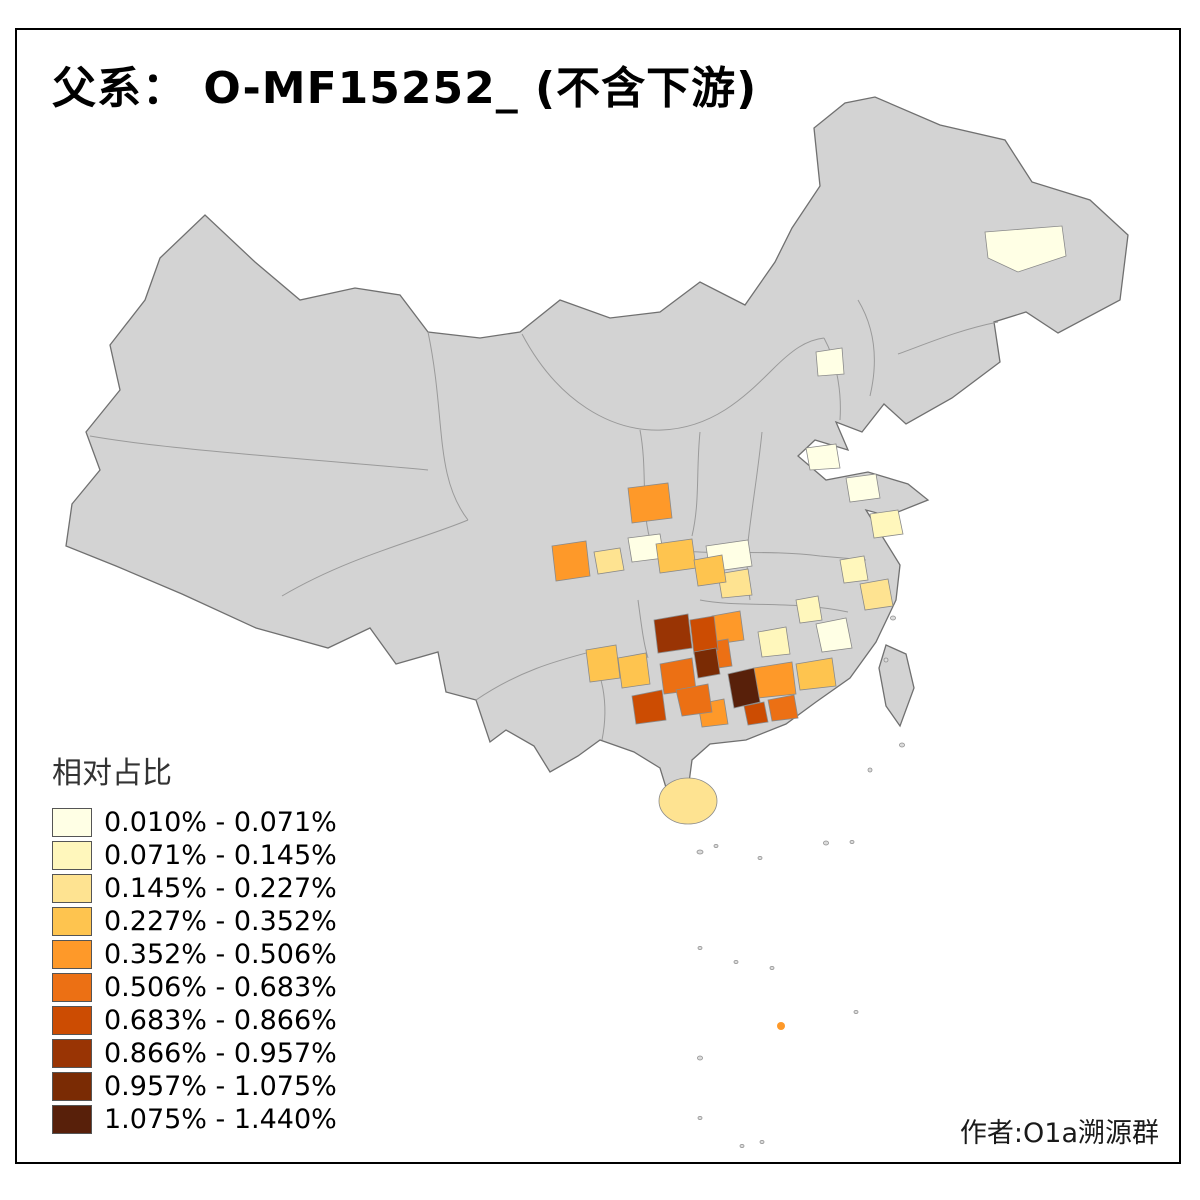  What do you see at coordinates (220, 1086) in the screenshot?
I see `legend-label: 0.957% - 1.075%` at bounding box center [220, 1086].